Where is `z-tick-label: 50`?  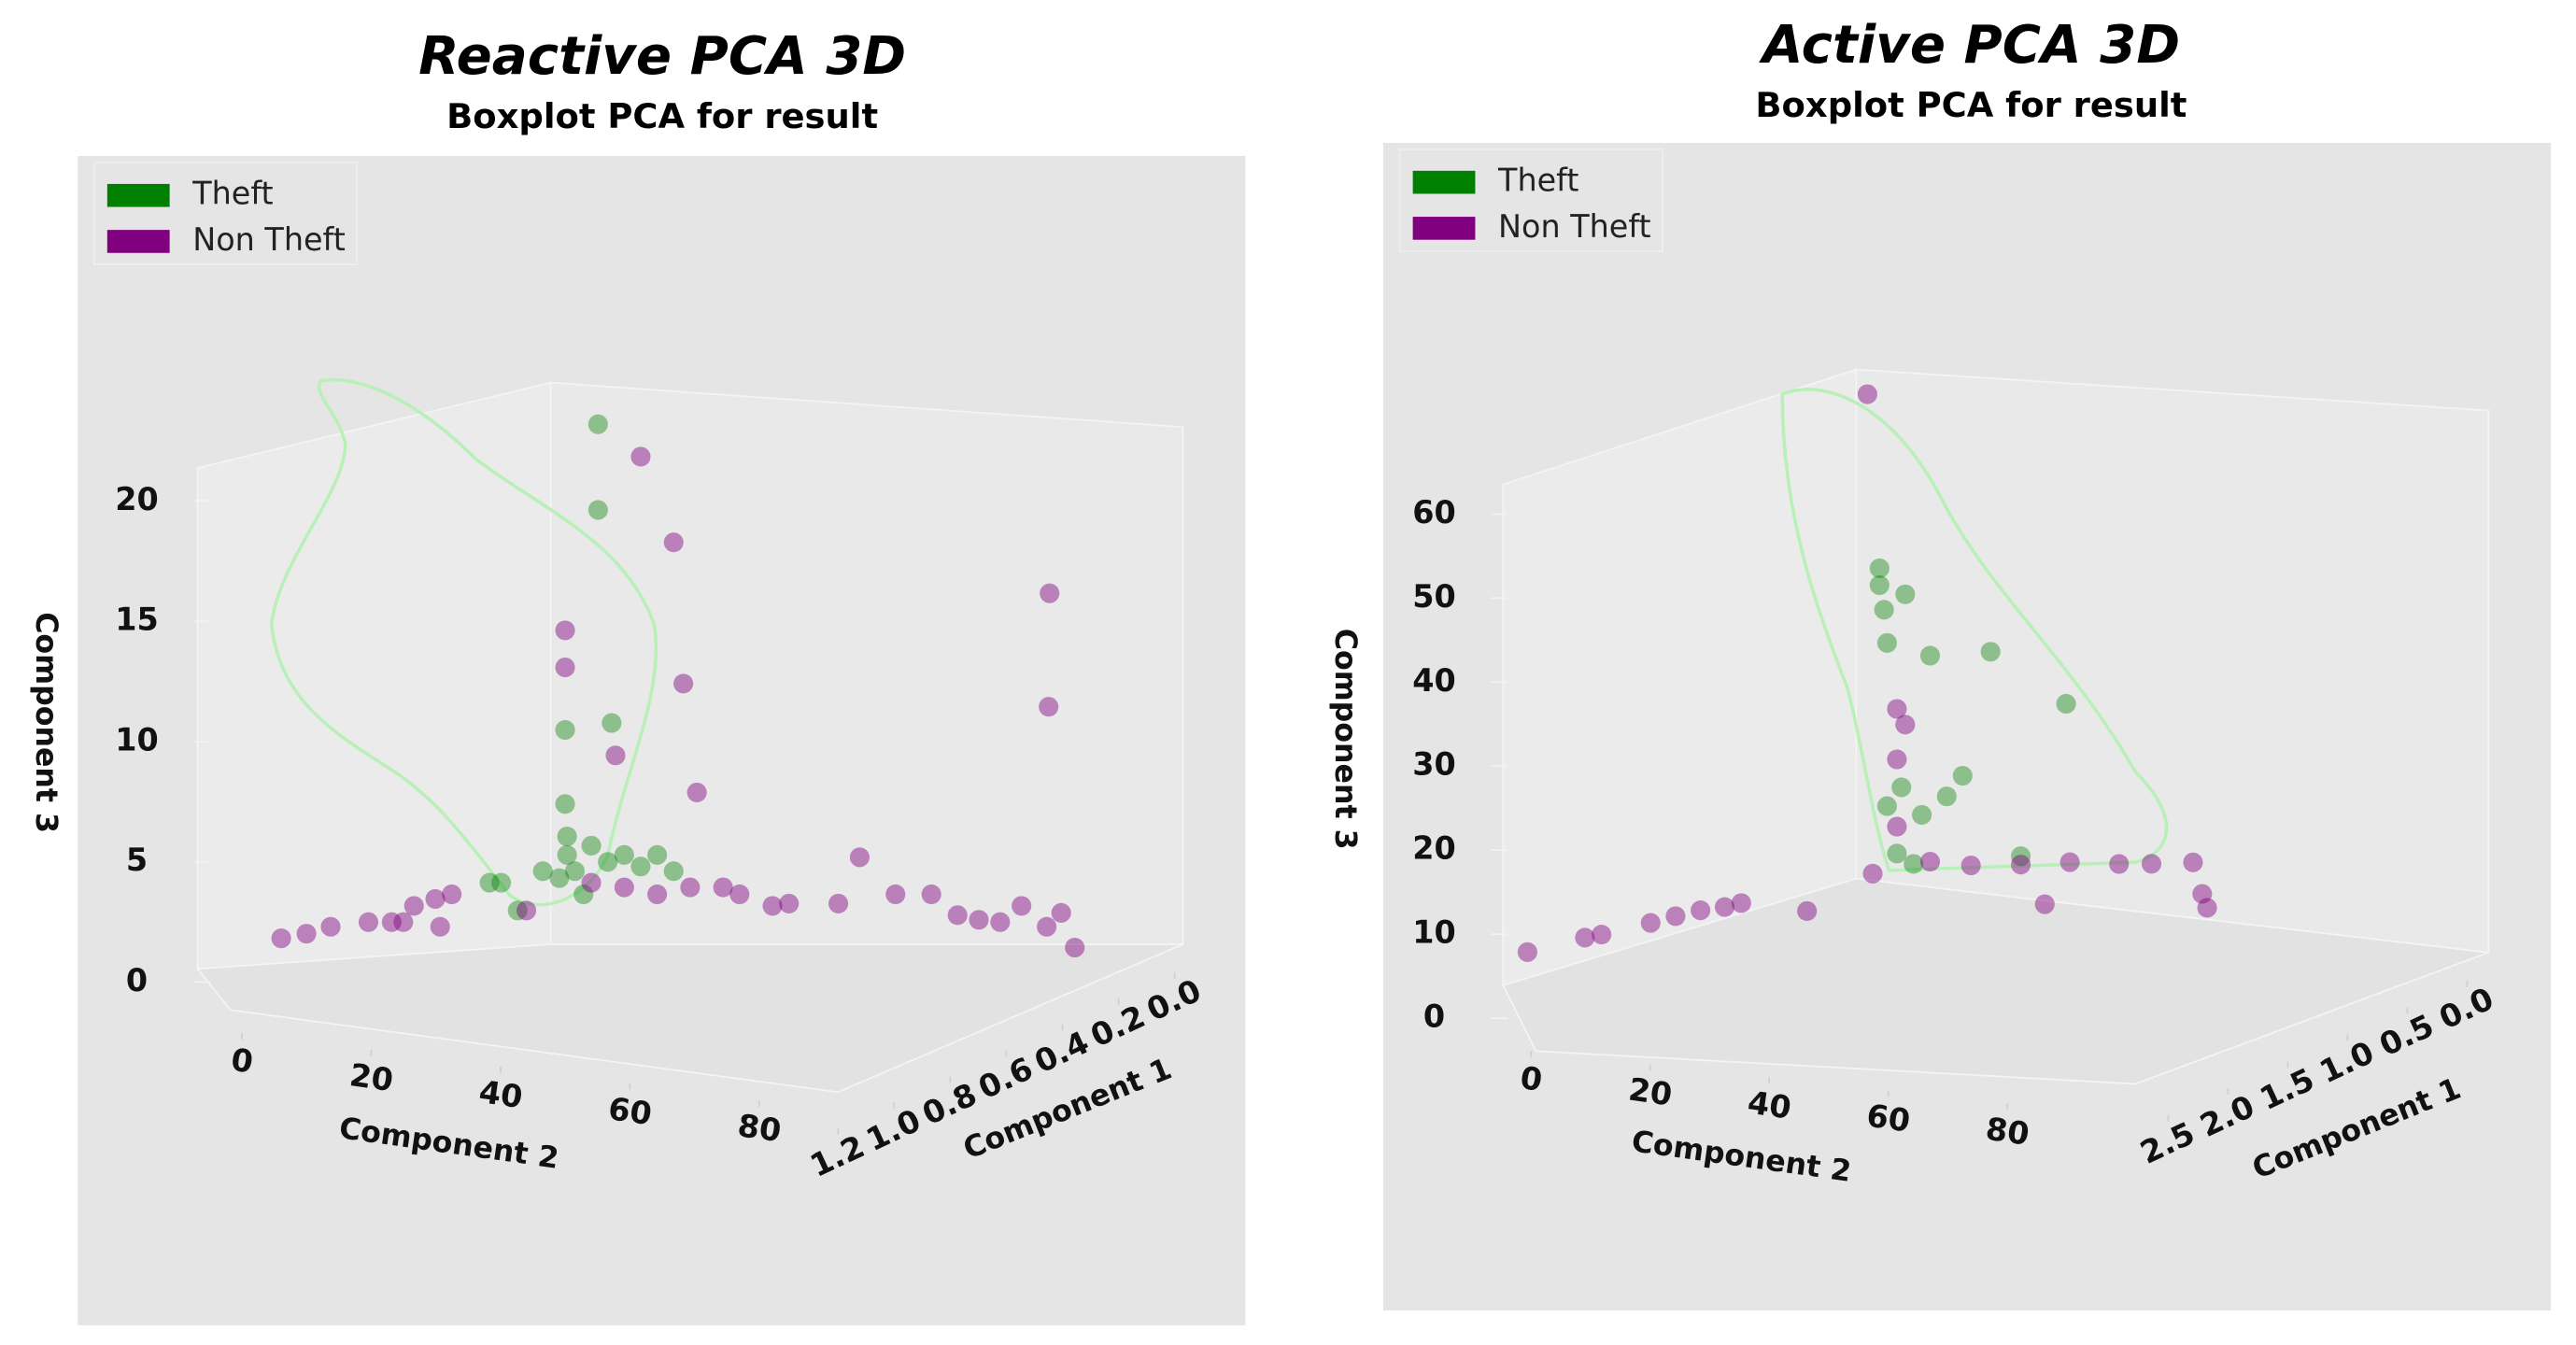 z-tick-label: 50 is located at coordinates (1433, 596).